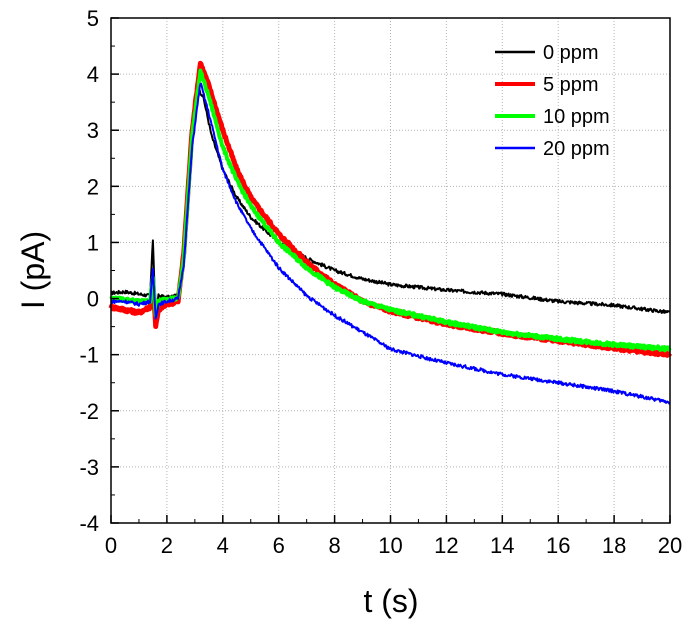 This screenshot has width=693, height=625. What do you see at coordinates (571, 53) in the screenshot?
I see `legend-label: 0 ppm` at bounding box center [571, 53].